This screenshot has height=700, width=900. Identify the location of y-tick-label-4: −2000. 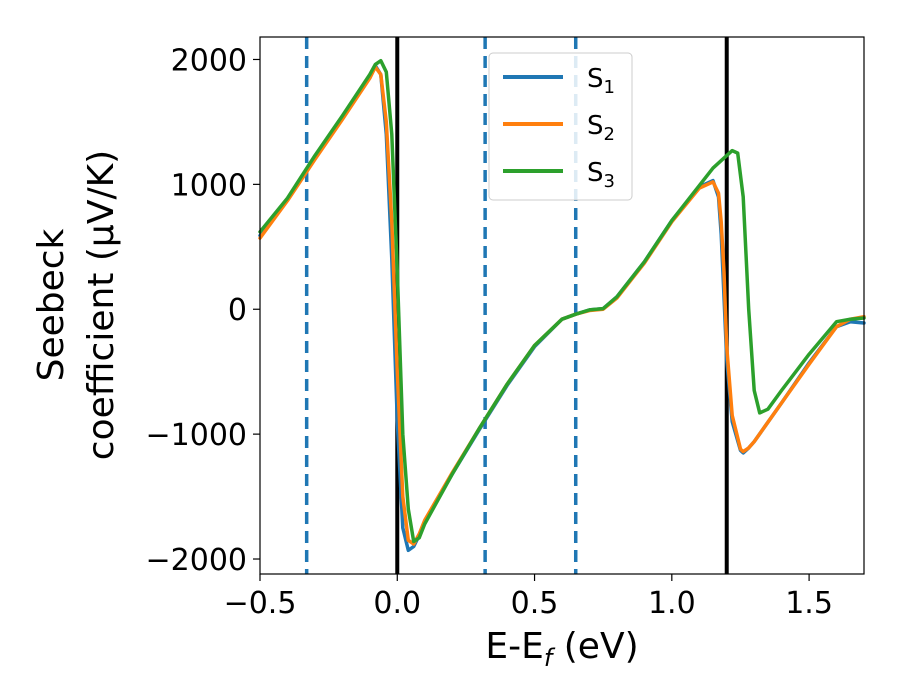
(196, 560).